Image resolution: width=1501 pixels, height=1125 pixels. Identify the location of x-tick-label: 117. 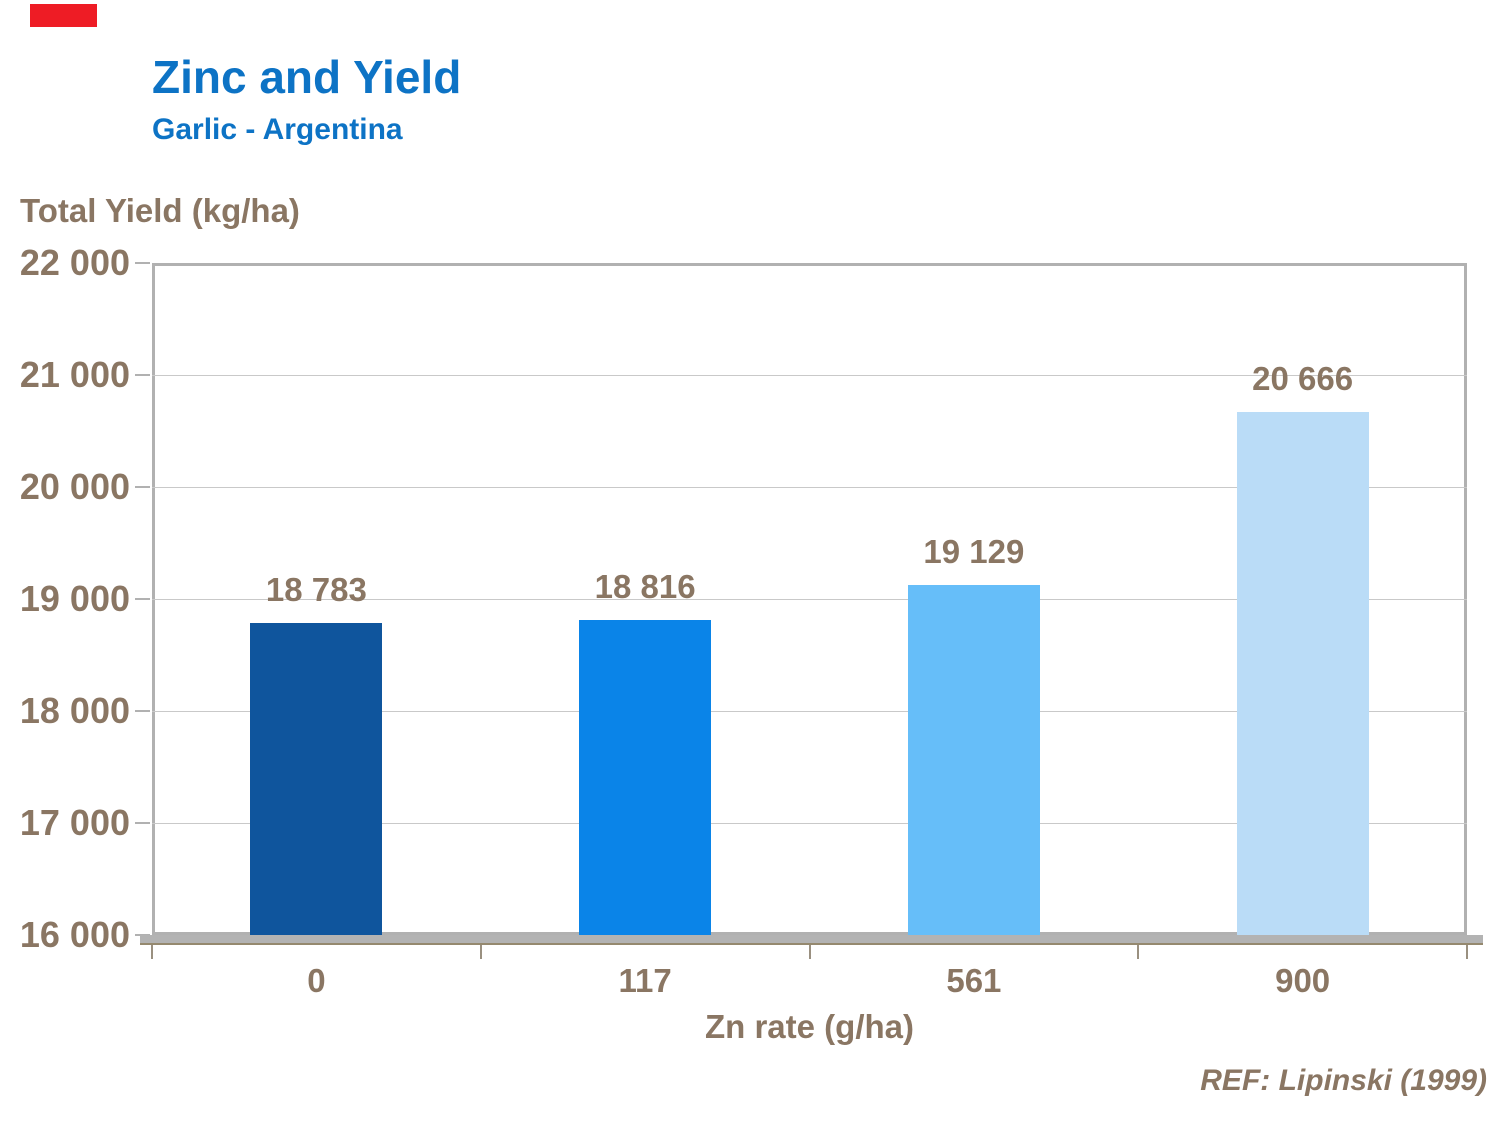
(645, 980).